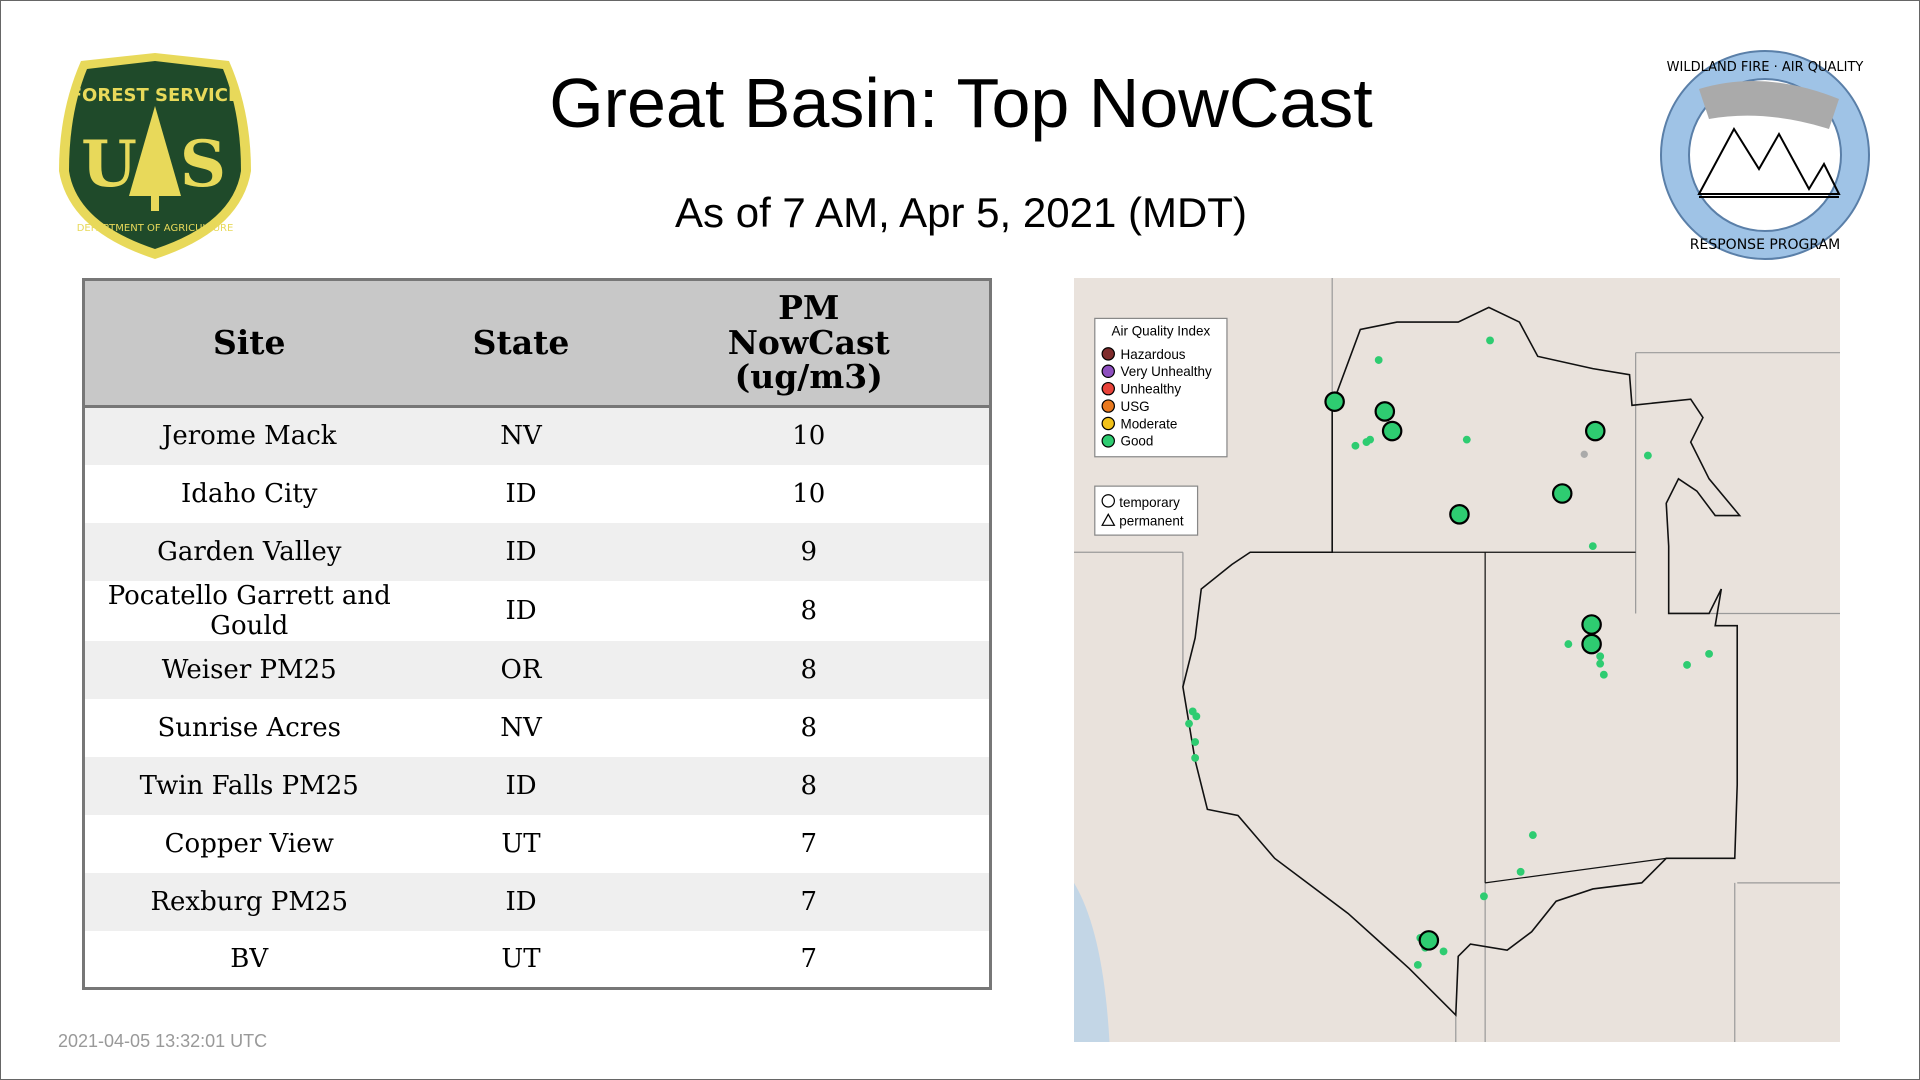 The height and width of the screenshot is (1080, 1920). I want to click on table-row: Idaho City ID 10, so click(537, 493).